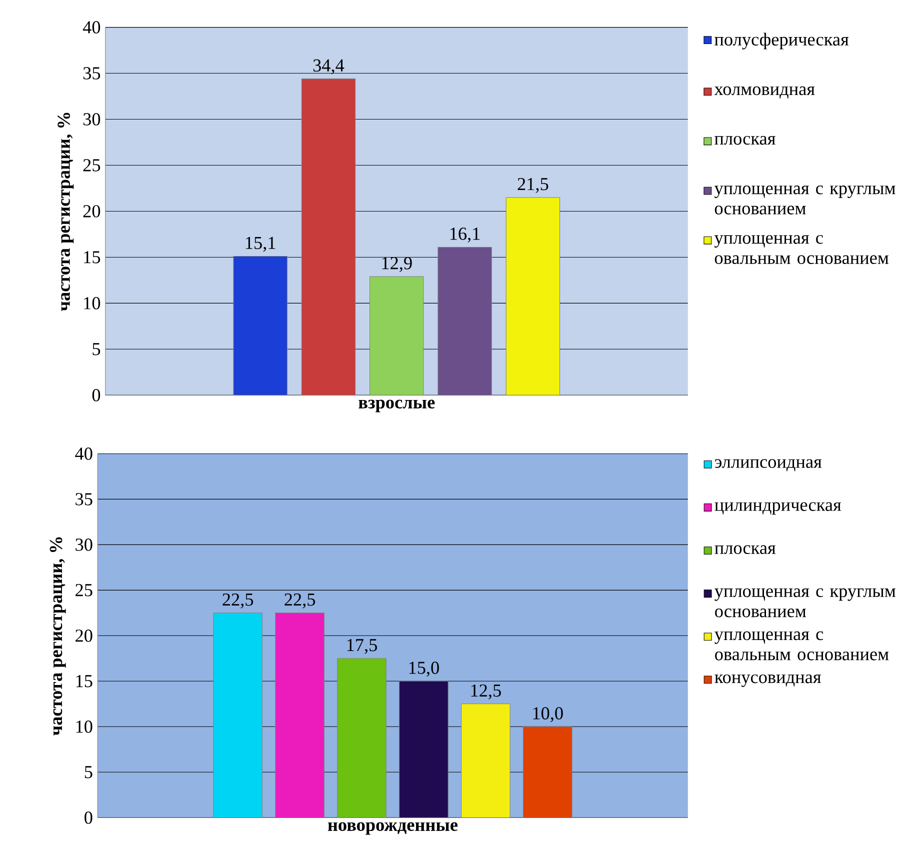  What do you see at coordinates (396, 406) in the screenshot?
I see `x-axis-title: взрослые` at bounding box center [396, 406].